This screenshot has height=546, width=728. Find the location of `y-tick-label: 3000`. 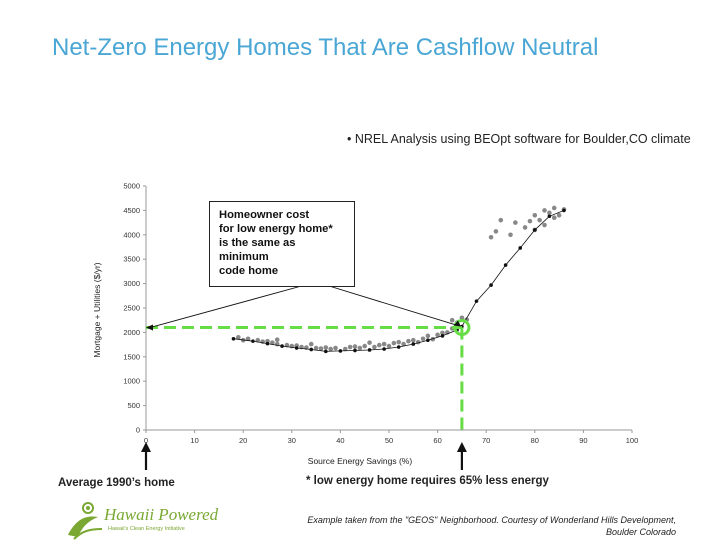

y-tick-label: 3000 is located at coordinates (131, 283).